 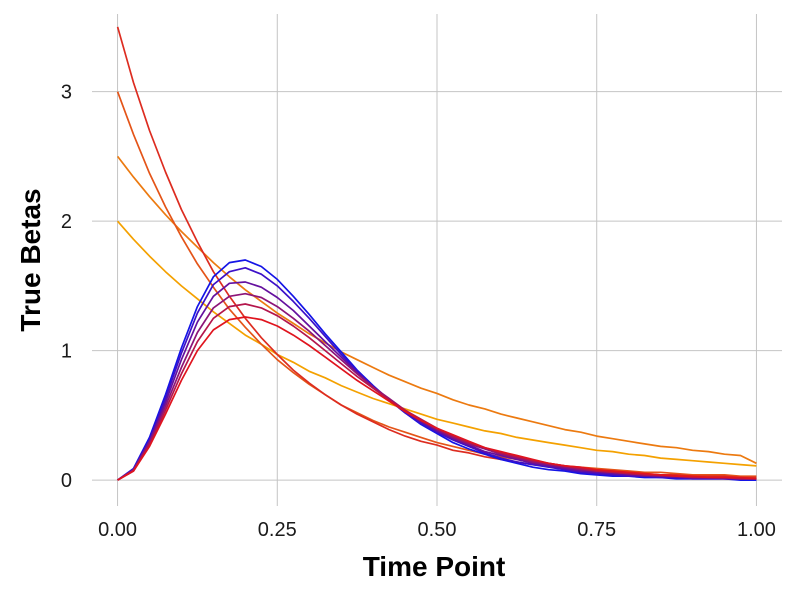 I want to click on y-tick-label: 2, so click(x=66, y=222).